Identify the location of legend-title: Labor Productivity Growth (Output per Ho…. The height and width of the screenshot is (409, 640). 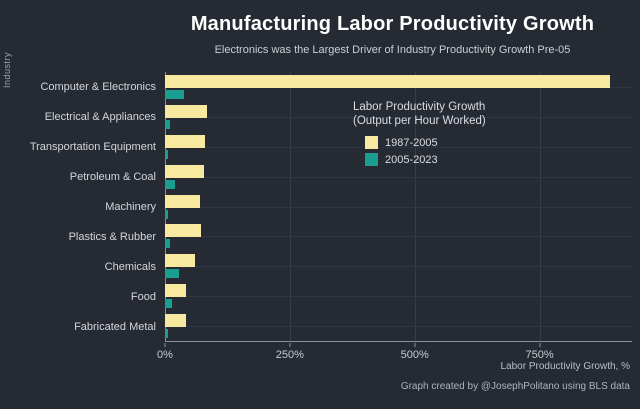
(419, 114).